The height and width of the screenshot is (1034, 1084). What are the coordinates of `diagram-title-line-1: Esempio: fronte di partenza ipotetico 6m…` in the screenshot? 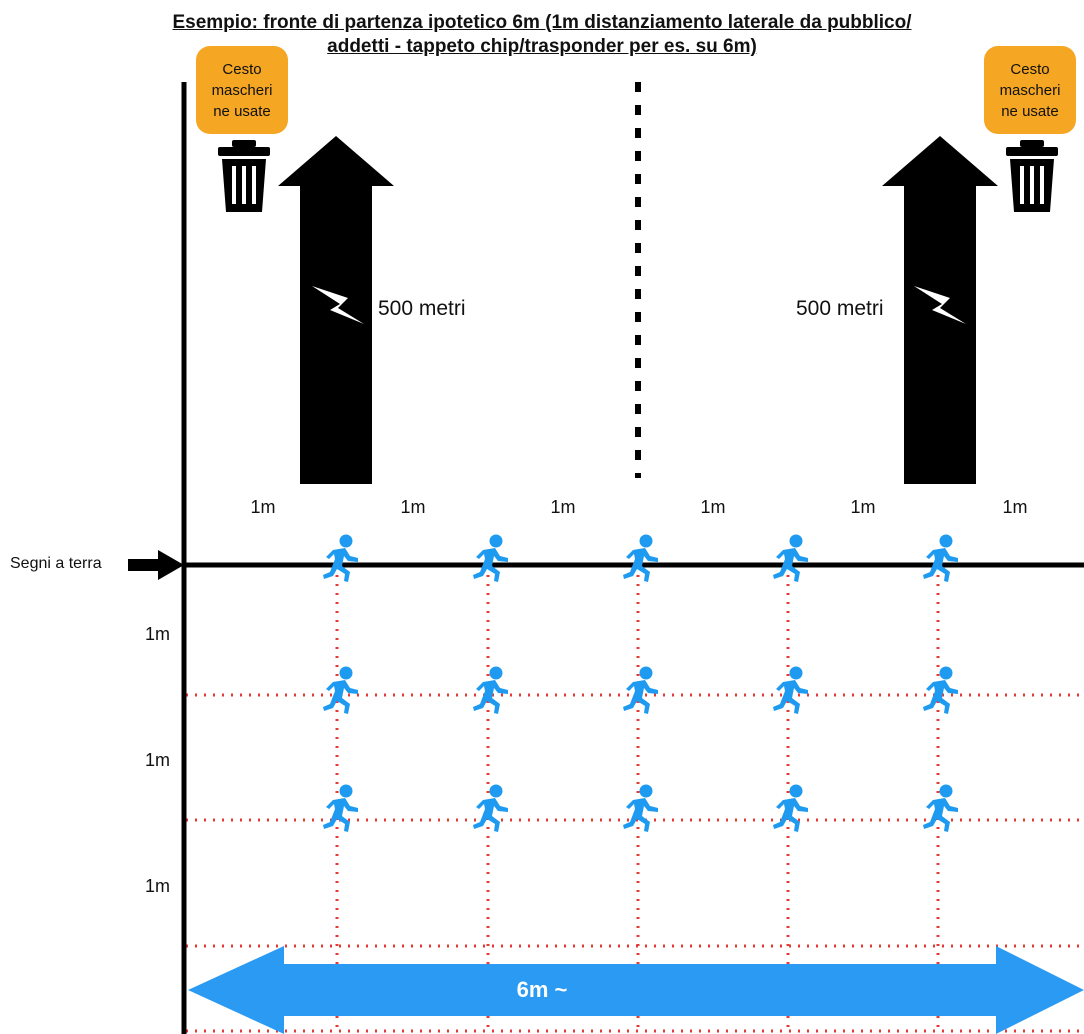 It's located at (542, 22).